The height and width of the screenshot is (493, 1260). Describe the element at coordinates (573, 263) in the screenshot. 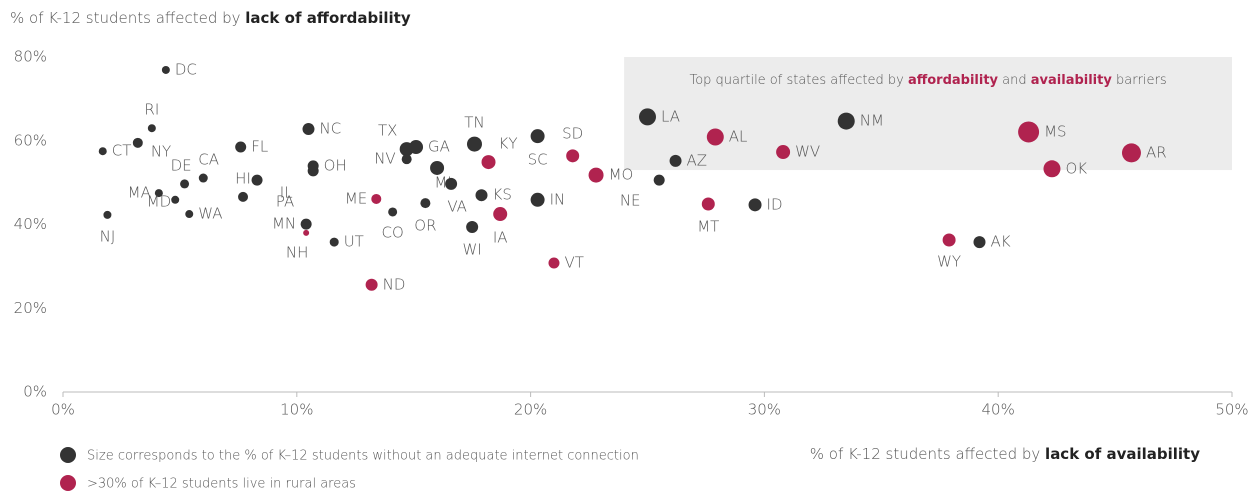

I see `point-label: VT` at that location.